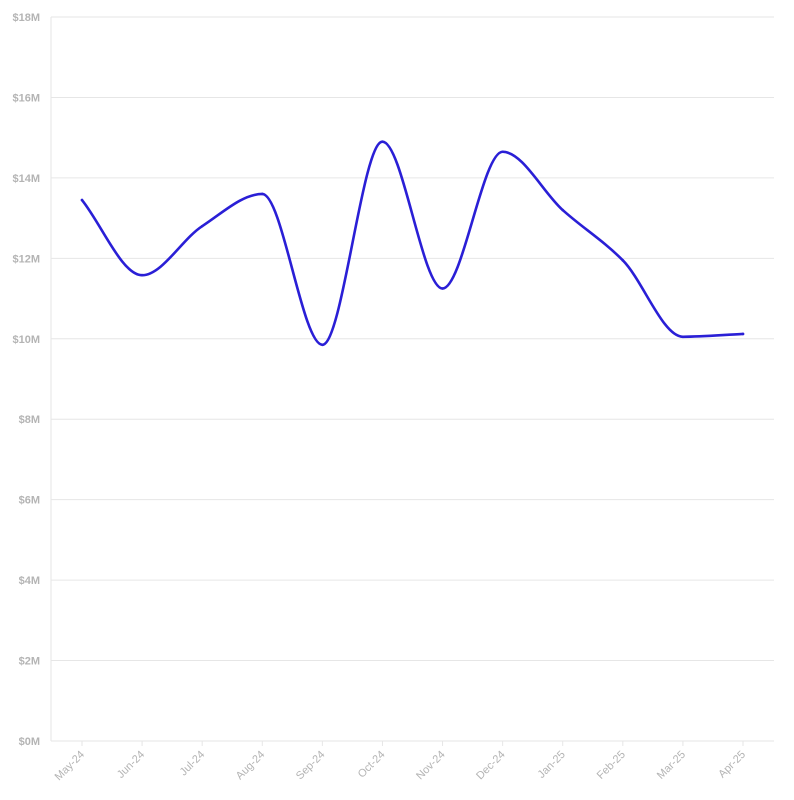  Describe the element at coordinates (29, 662) in the screenshot. I see `y-tick-label: $2M` at that location.